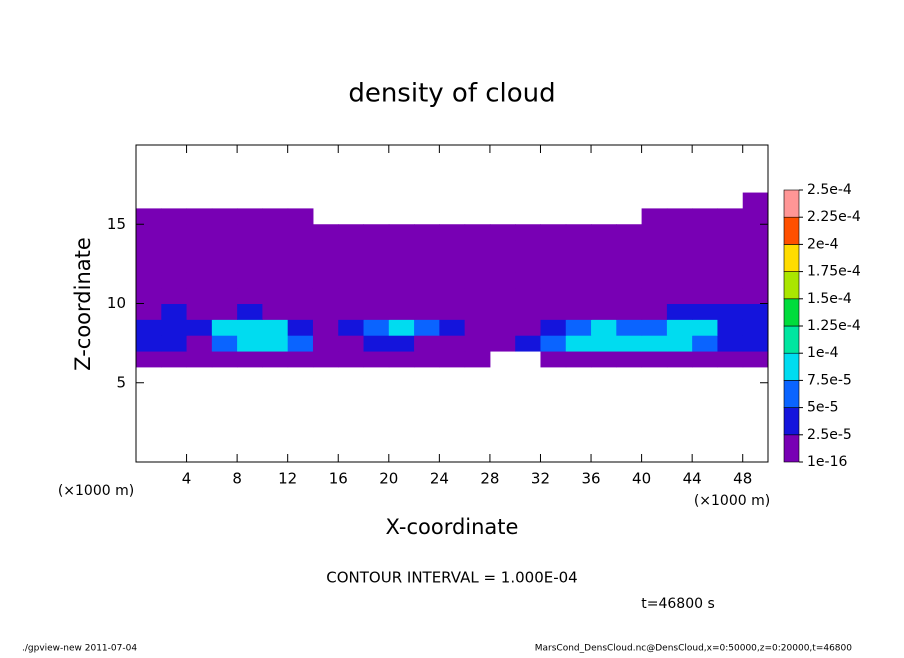 This screenshot has width=904, height=658. Describe the element at coordinates (489, 479) in the screenshot. I see `x-tick-label: 28` at that location.